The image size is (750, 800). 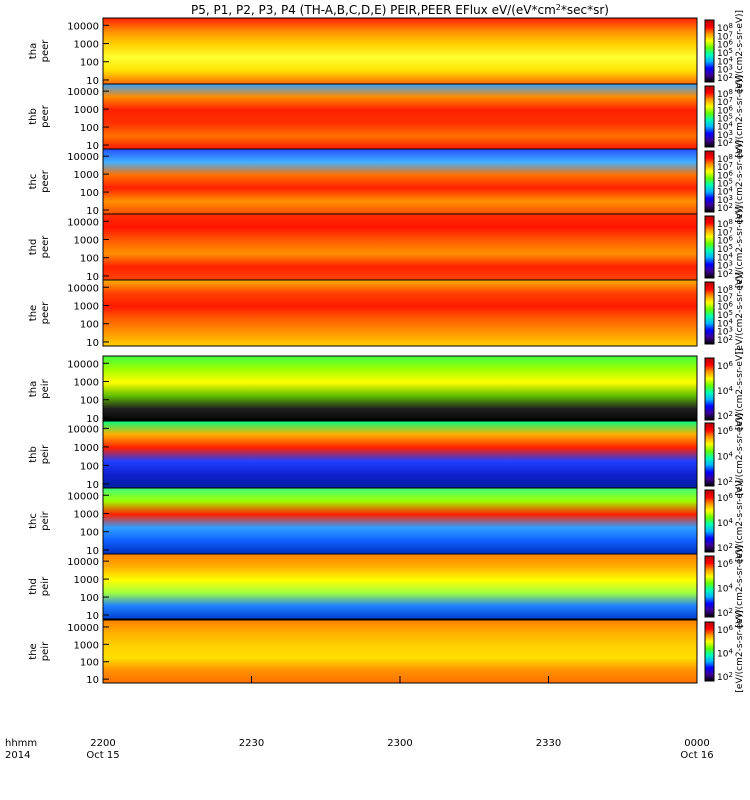 I want to click on x-tick-date-label: Oct 16, so click(x=696, y=755).